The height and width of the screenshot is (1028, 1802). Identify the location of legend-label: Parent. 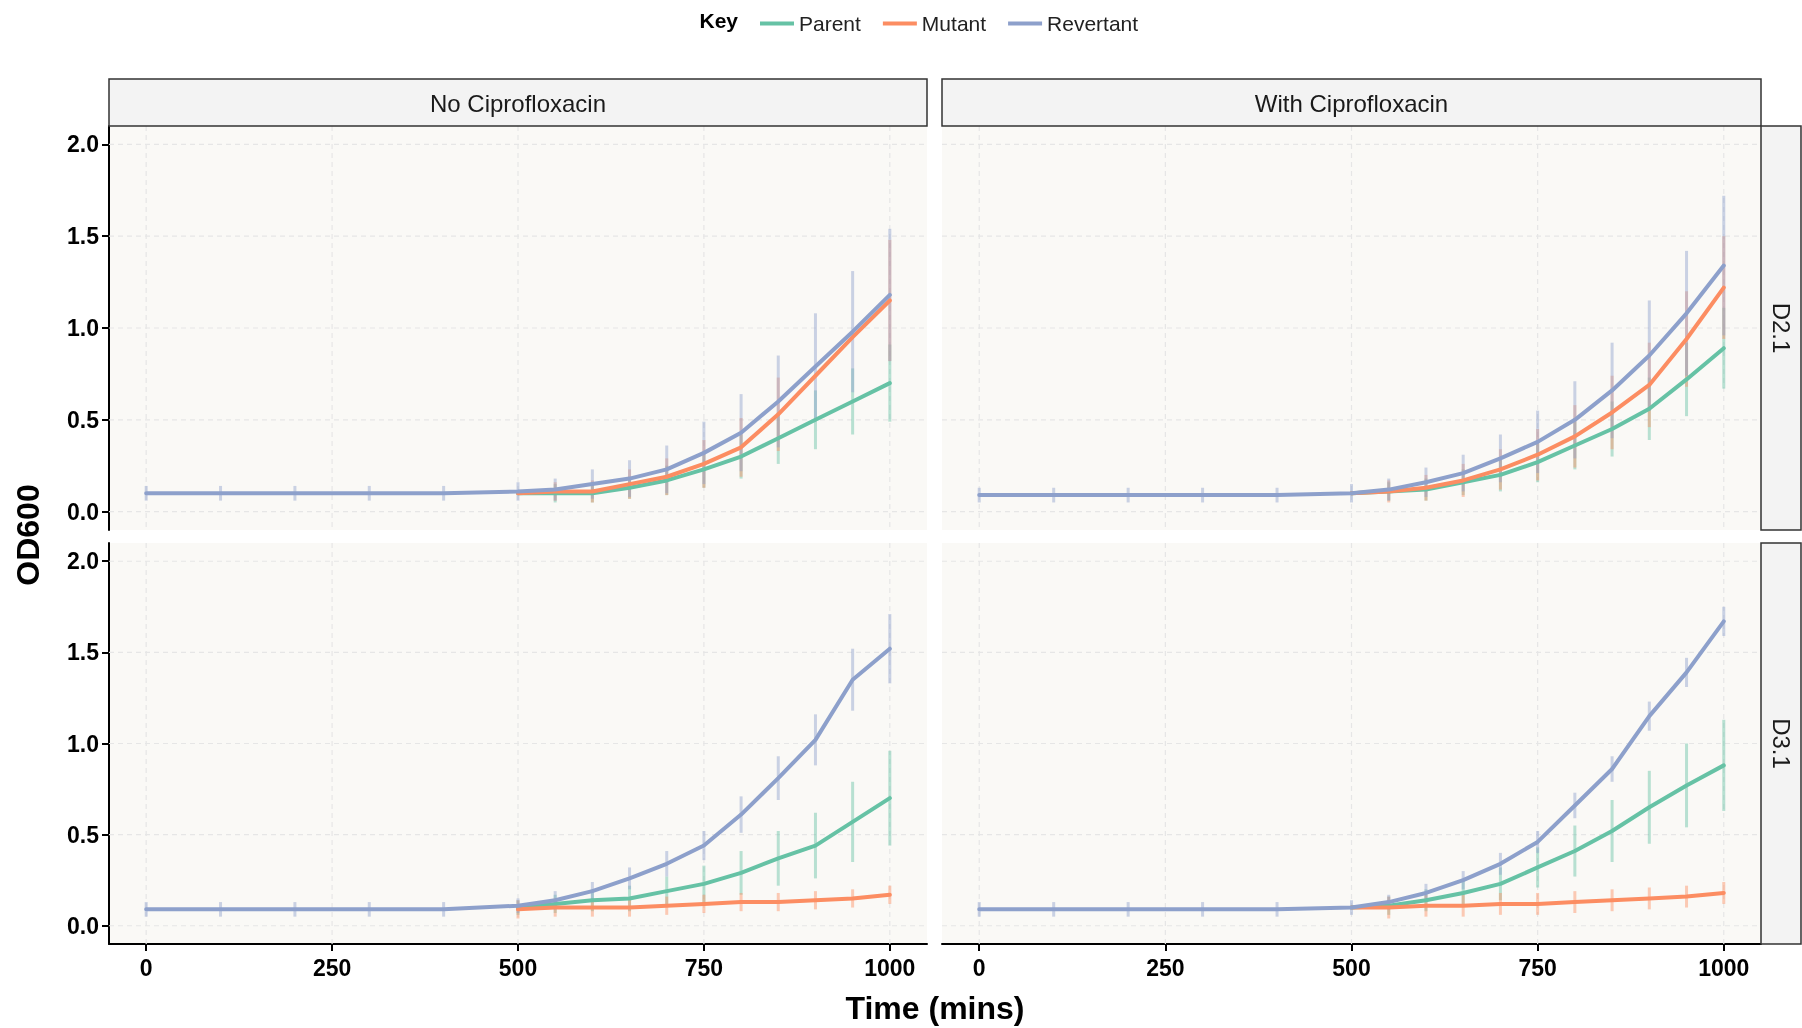
(830, 23).